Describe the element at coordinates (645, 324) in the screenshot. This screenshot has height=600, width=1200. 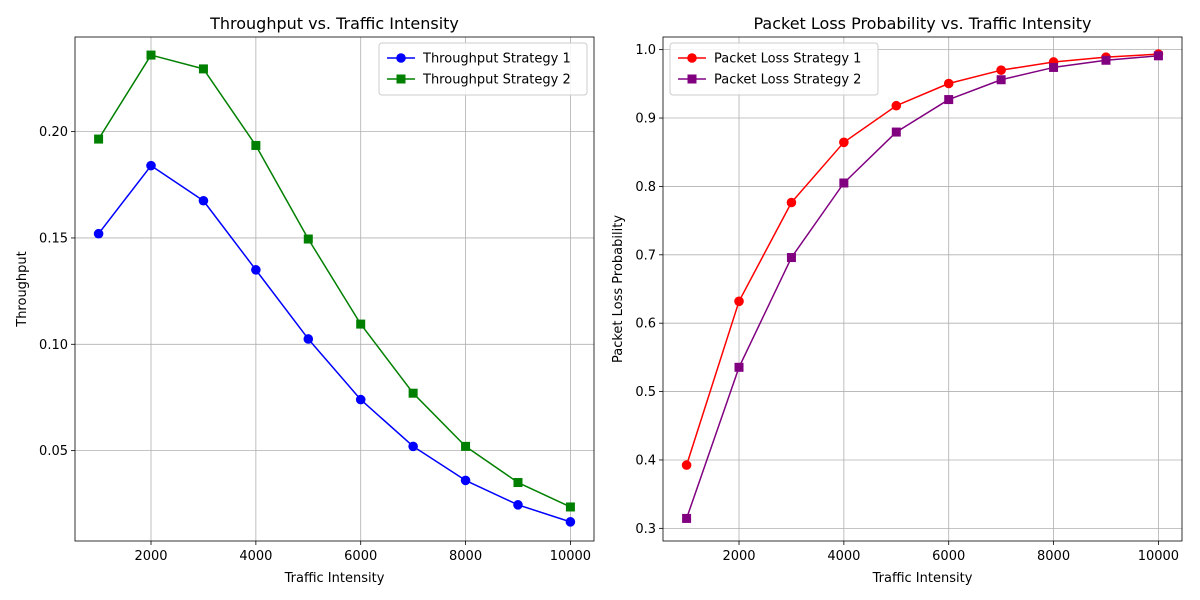
I see `y-tick-label: 0.6` at that location.